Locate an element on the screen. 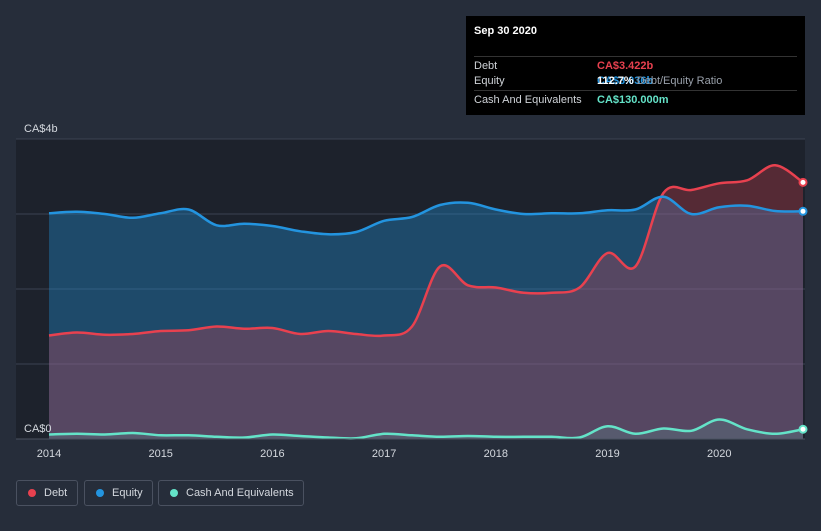  tooltip-row-debt: Debt CA$3.422b is located at coordinates (635, 65).